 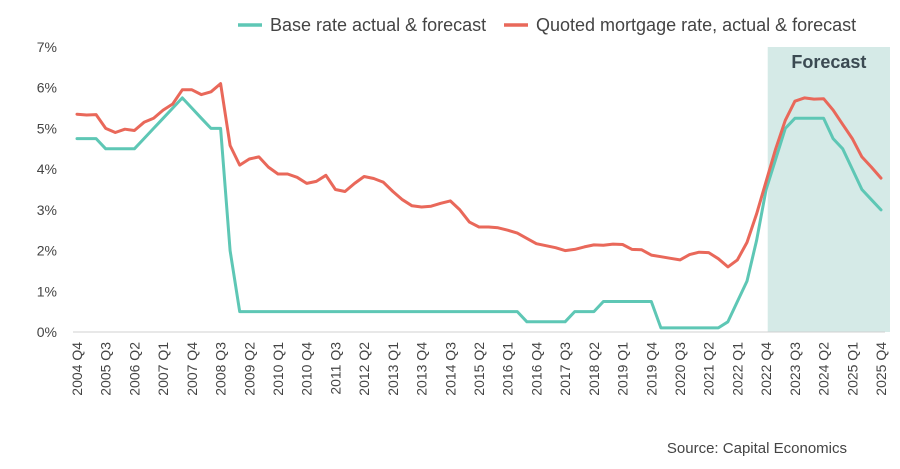 I want to click on x-tick-label: 2013 Q4, so click(x=422, y=369).